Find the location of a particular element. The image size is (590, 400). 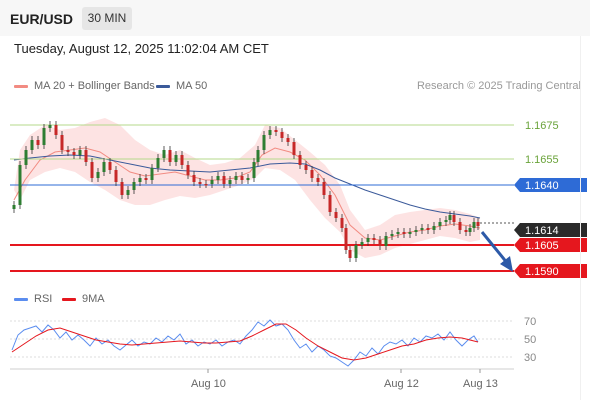

legend-swatch-rsi is located at coordinates (21, 299).